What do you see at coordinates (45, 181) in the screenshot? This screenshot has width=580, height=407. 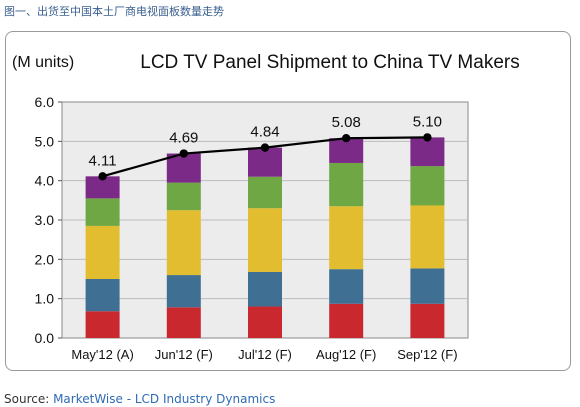 I see `y-tick-label: 4.0` at bounding box center [45, 181].